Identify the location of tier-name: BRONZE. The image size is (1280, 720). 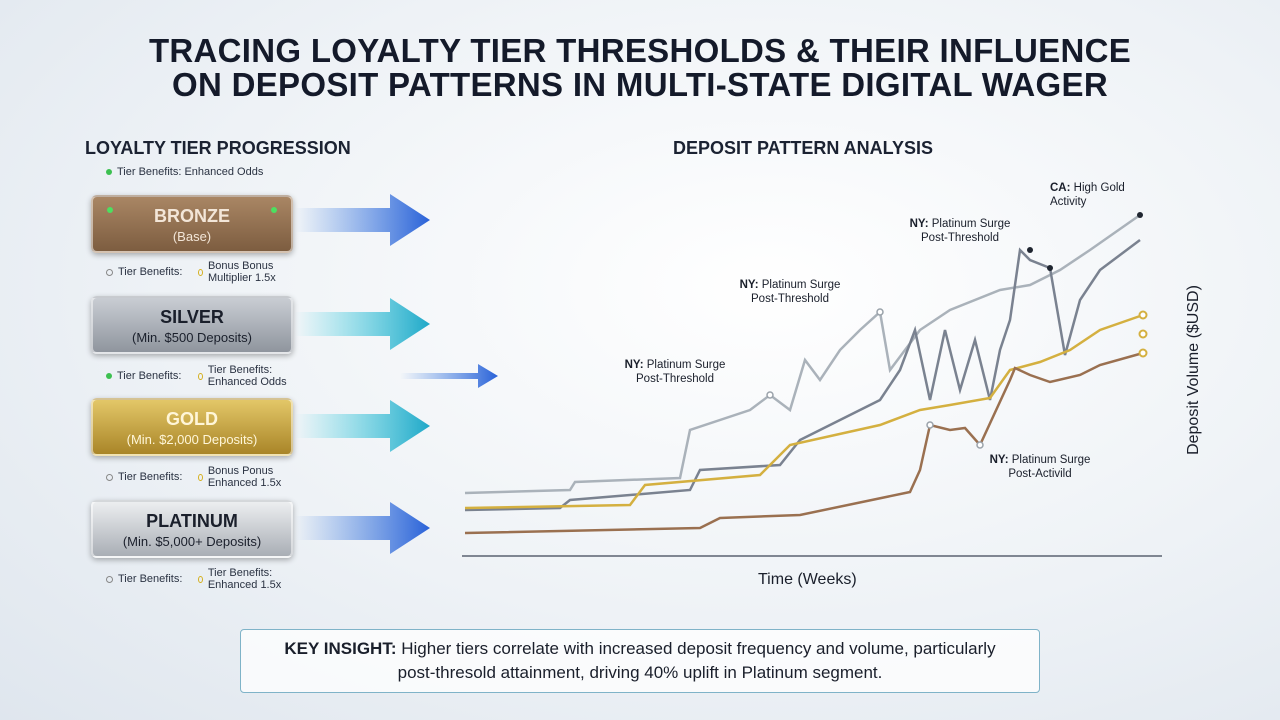
(192, 216).